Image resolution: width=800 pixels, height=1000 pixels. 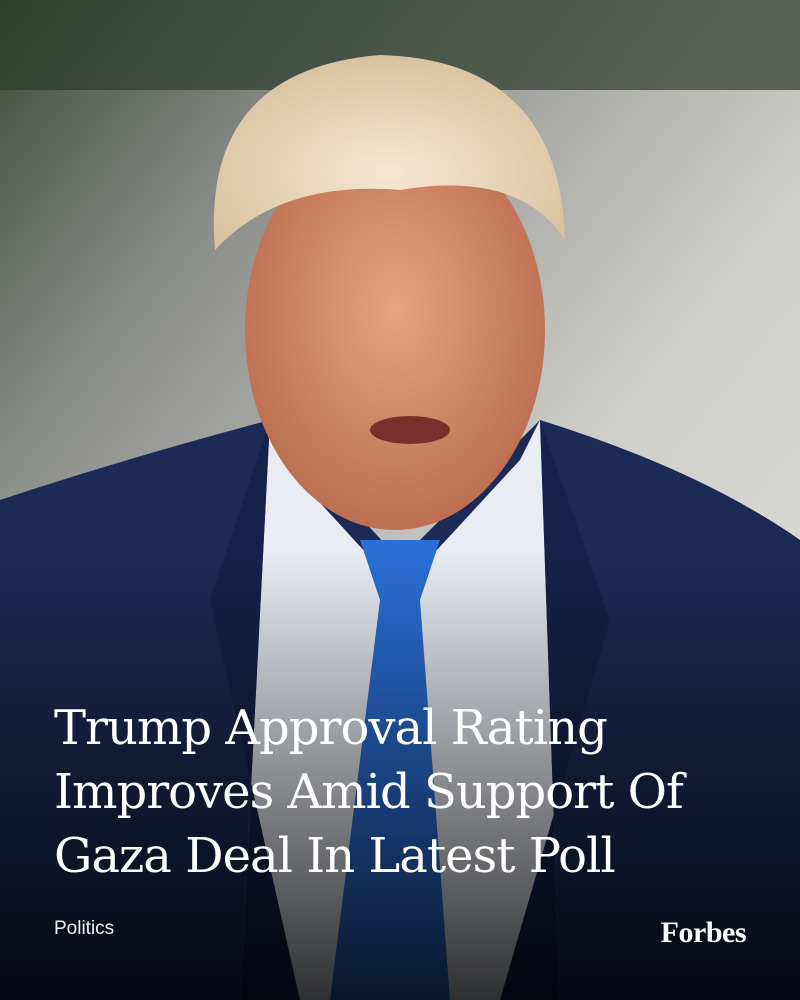 What do you see at coordinates (331, 728) in the screenshot?
I see `headline-line: Trump Approval Rating` at bounding box center [331, 728].